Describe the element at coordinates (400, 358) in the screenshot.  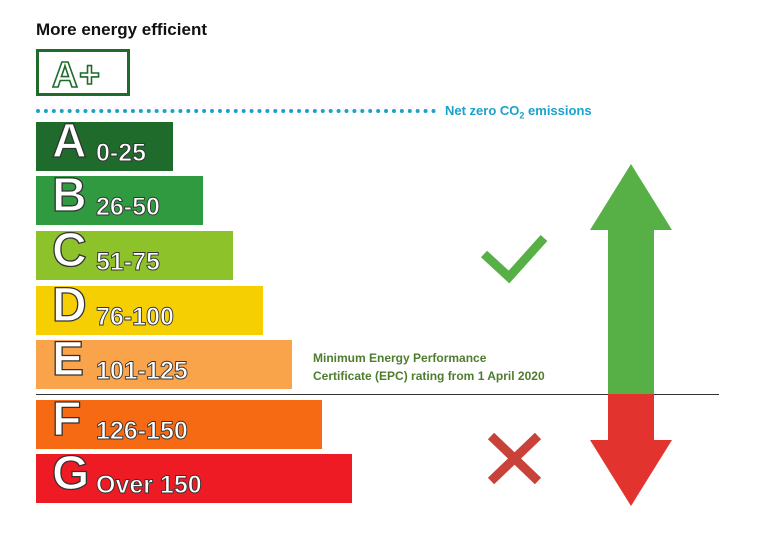
I see `minimum-epc-label-line1: Minimum Energy Performance` at that location.